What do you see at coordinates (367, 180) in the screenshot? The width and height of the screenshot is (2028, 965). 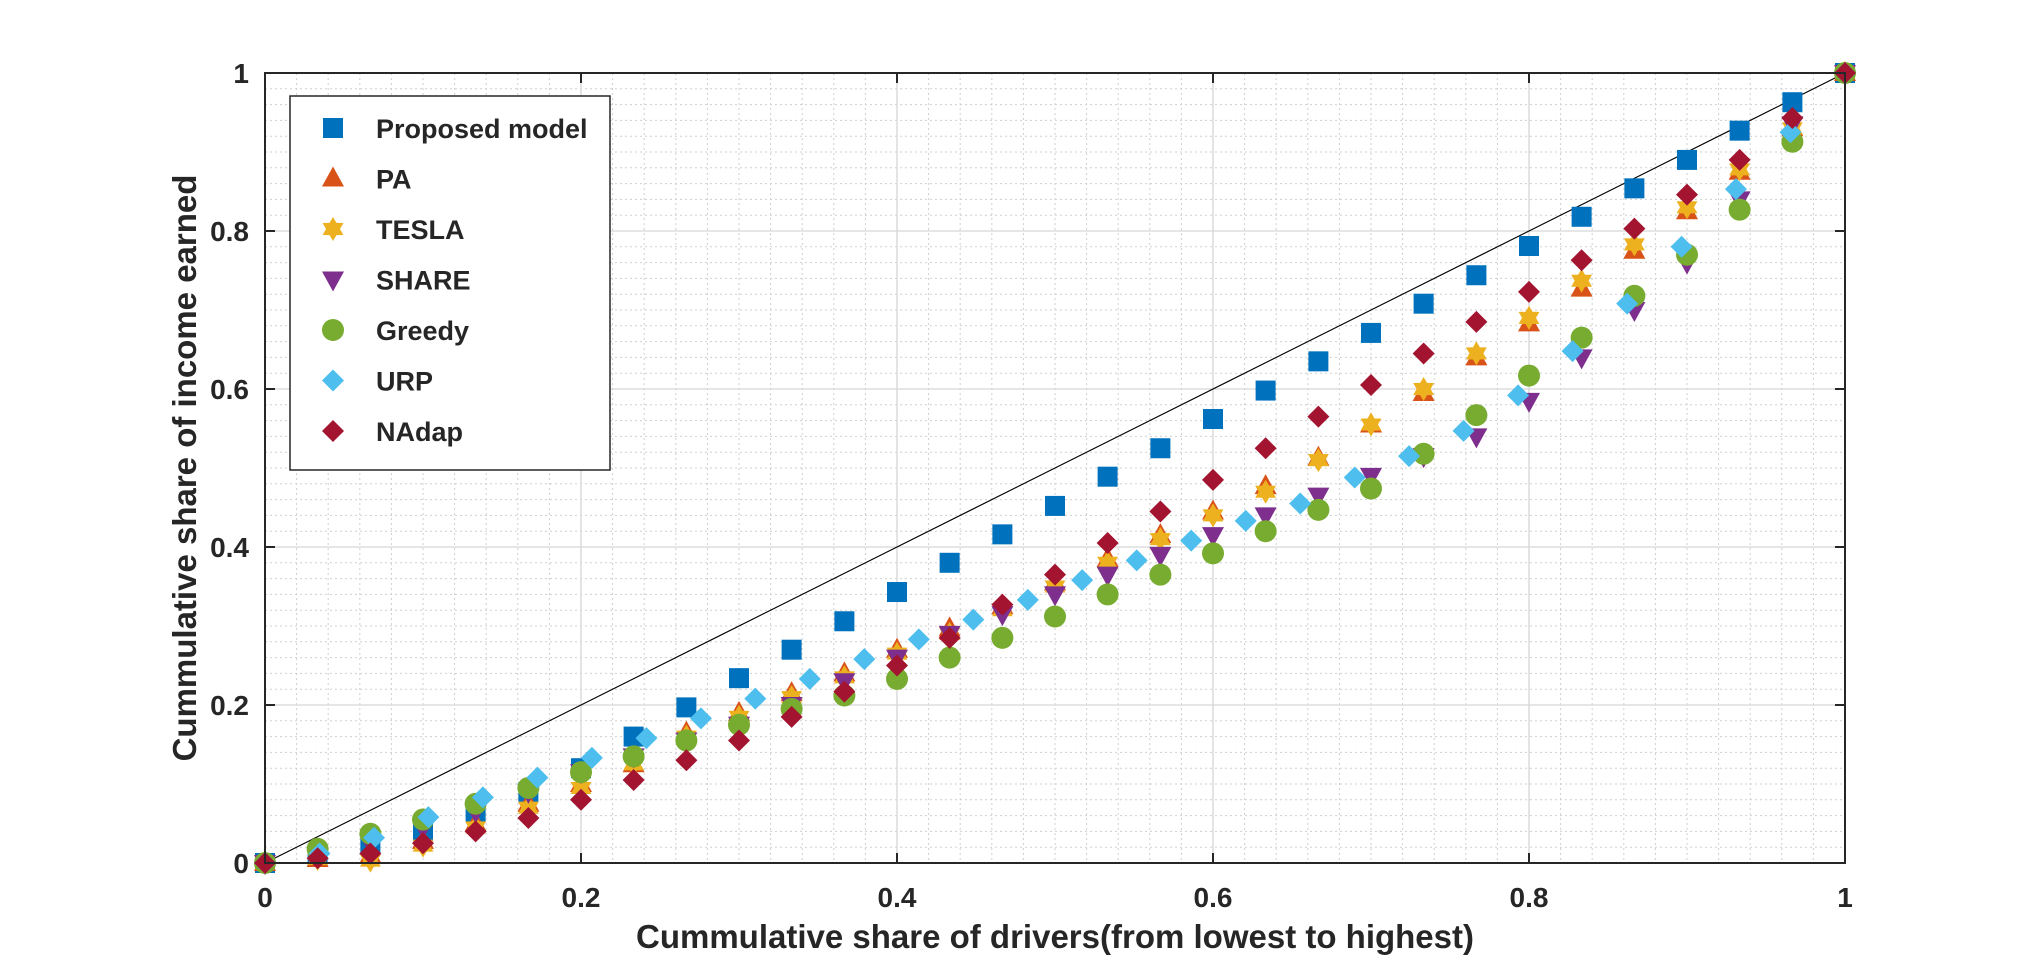 I see `legend-item-pa: PA` at bounding box center [367, 180].